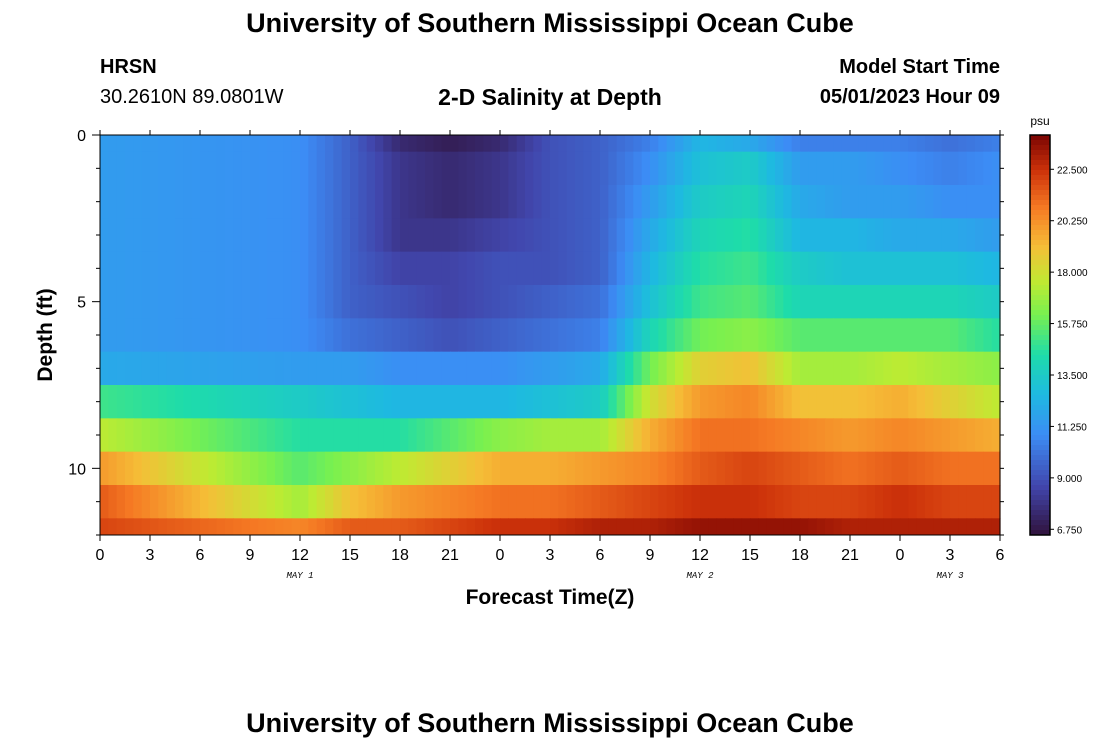  Describe the element at coordinates (1040, 335) in the screenshot. I see `colorbar-frame` at that location.